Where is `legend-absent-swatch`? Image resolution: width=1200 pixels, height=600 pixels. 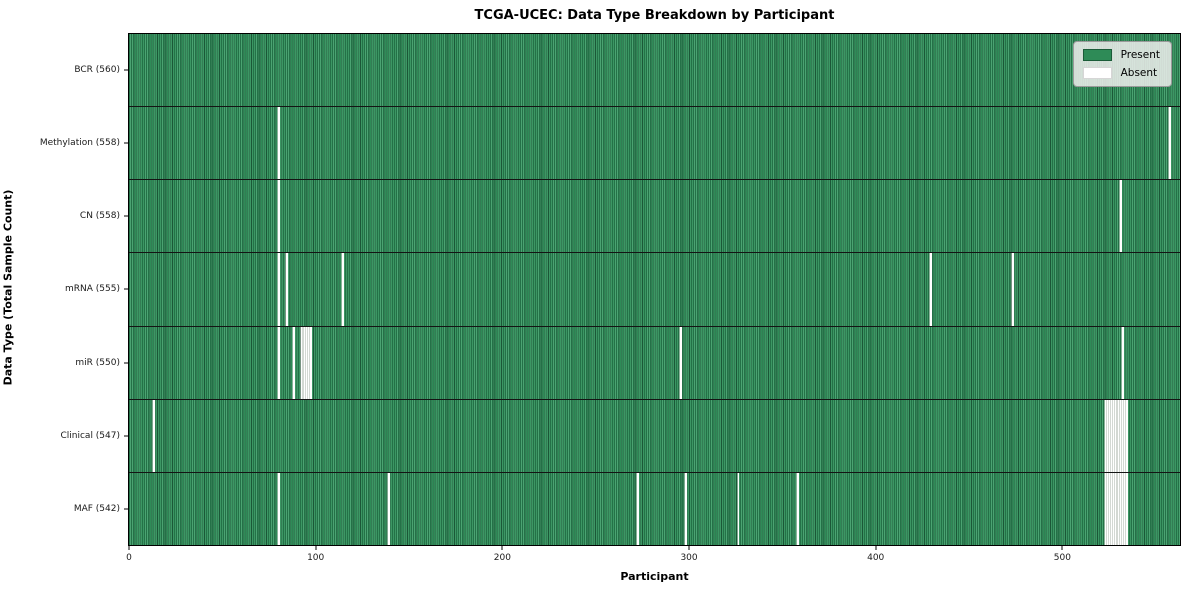 legend-absent-swatch is located at coordinates (1097, 73).